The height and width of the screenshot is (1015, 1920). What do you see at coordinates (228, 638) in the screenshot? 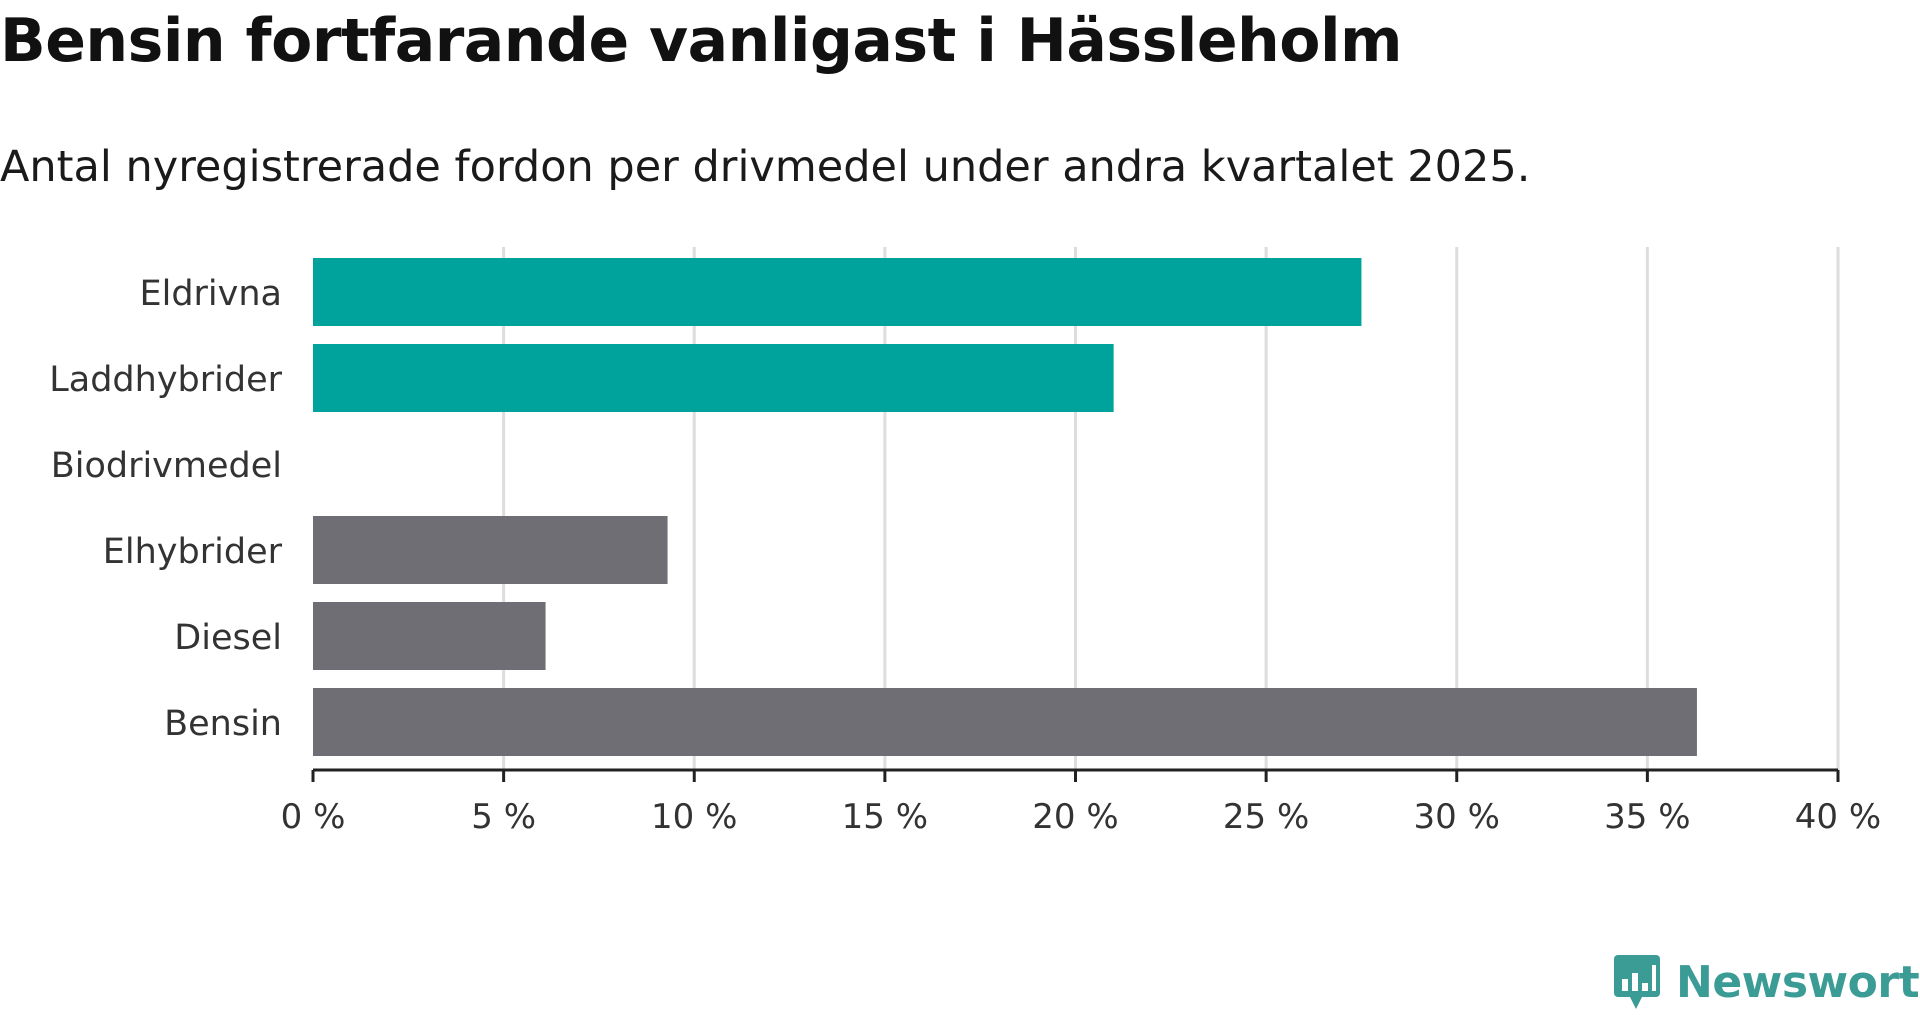
I see `category-label: Diesel` at bounding box center [228, 638].